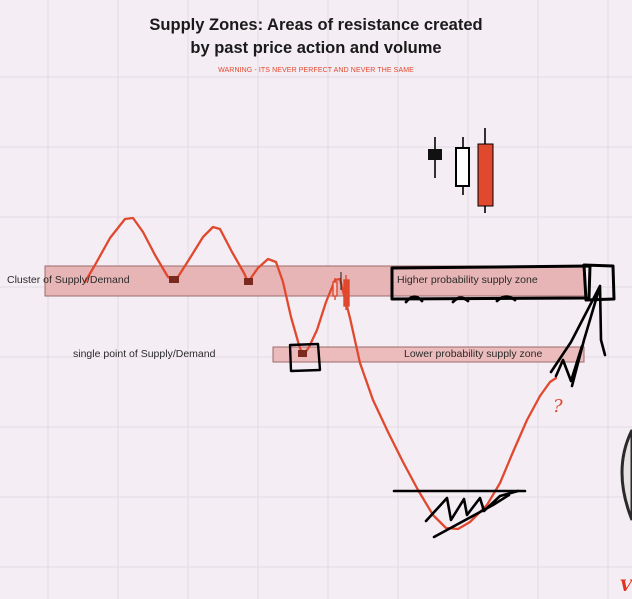 The image size is (632, 599). I want to click on question-mark: ?, so click(558, 406).